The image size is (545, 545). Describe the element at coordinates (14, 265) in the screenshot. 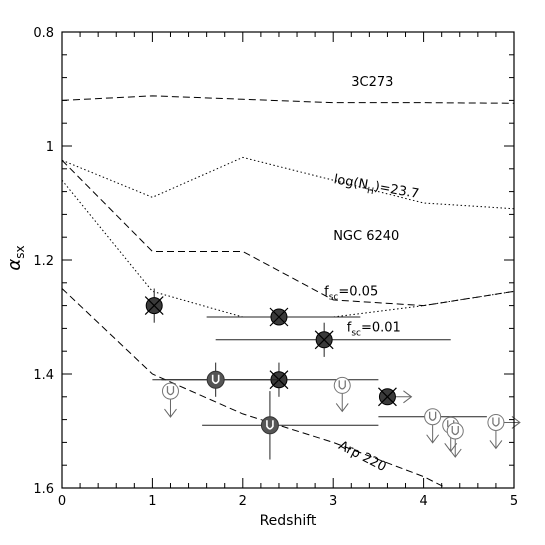

I see `y-axis-title-symbol: α` at that location.